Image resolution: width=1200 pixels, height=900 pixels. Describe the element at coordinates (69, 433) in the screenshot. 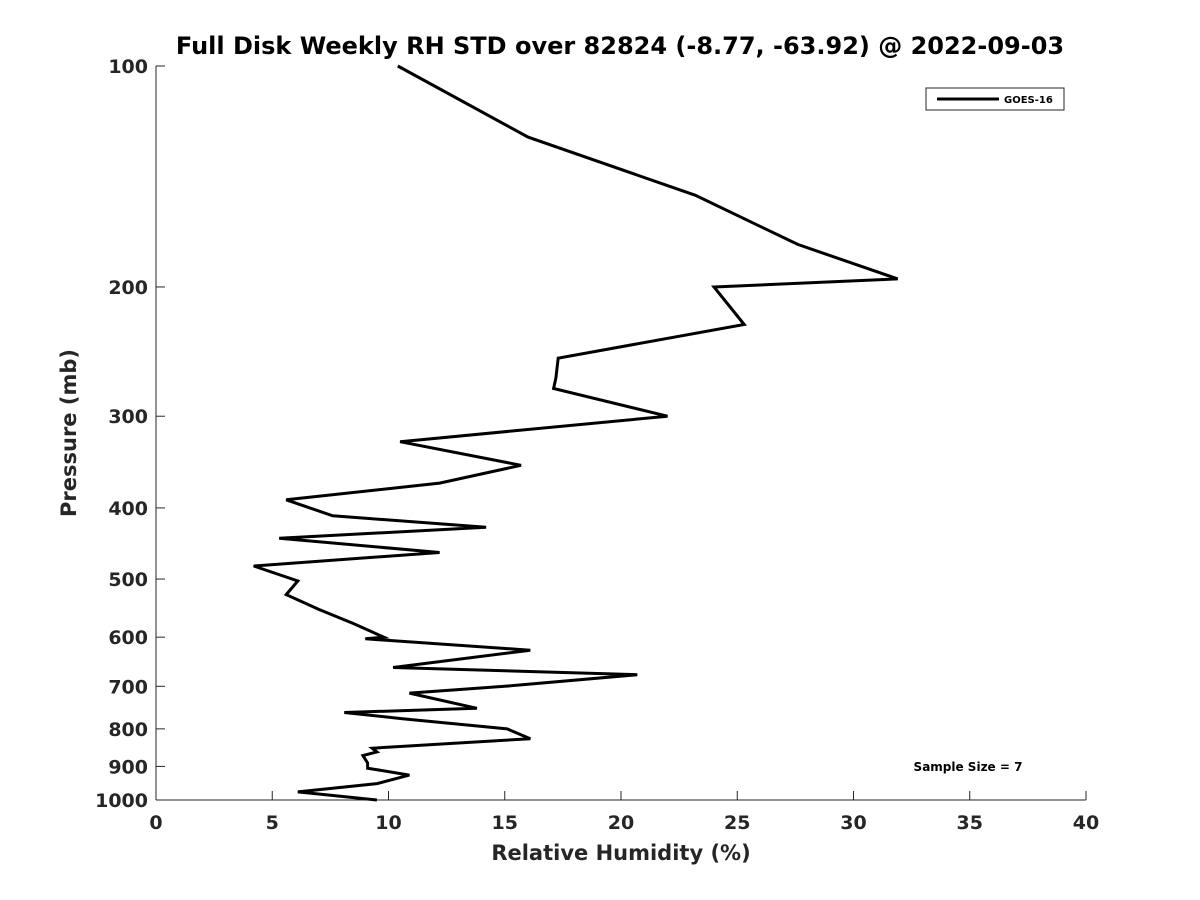

I see `y-axis-label: Pressure (mb)` at that location.